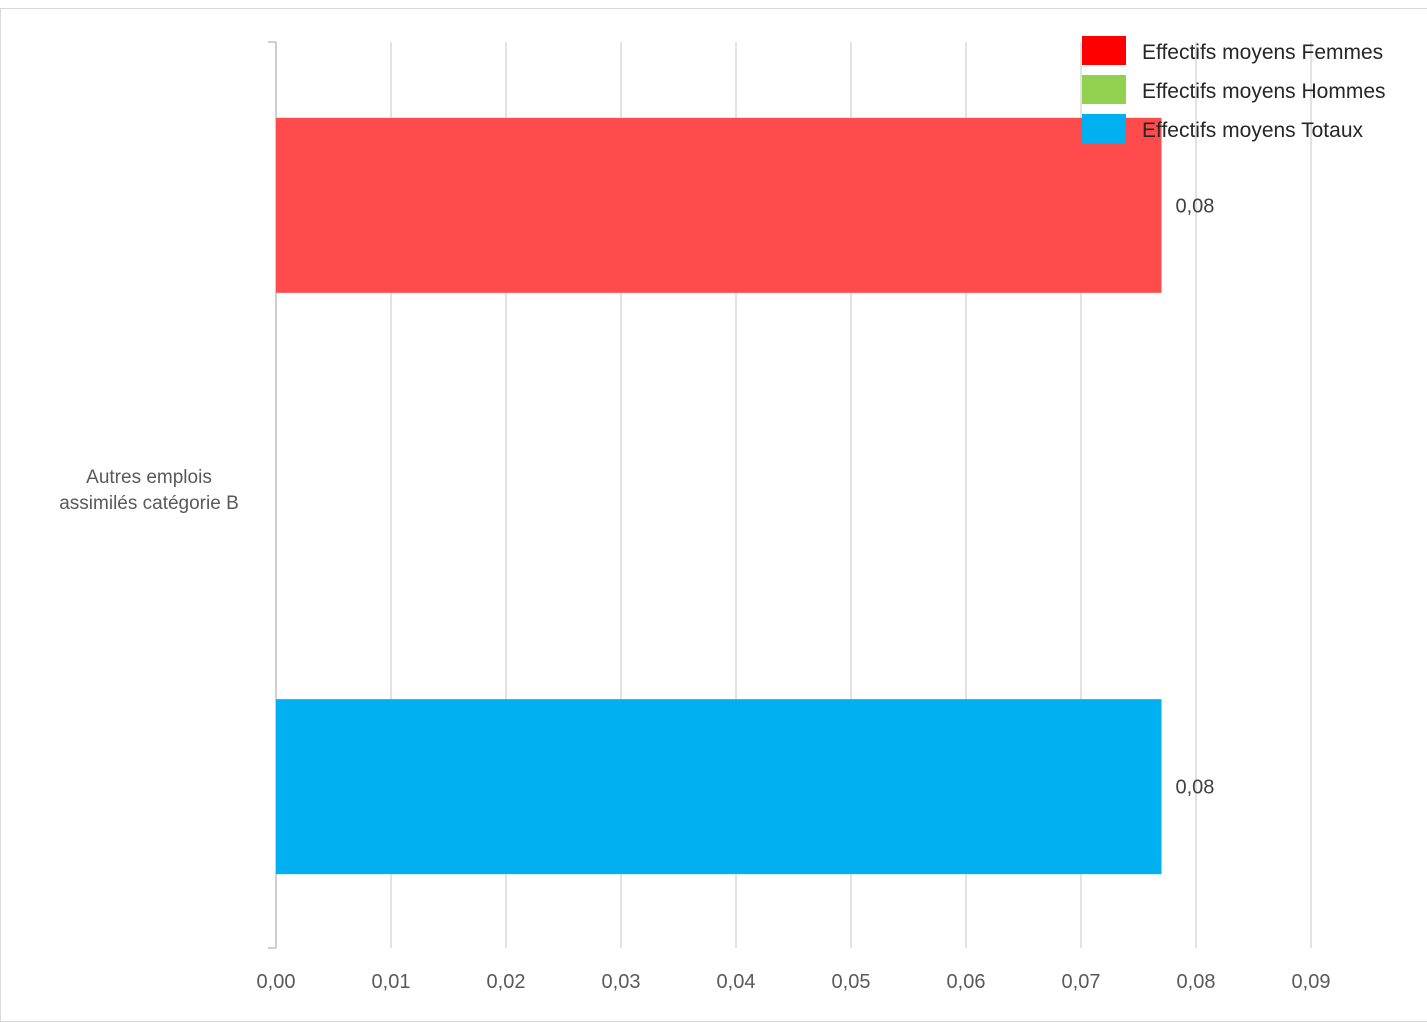 This screenshot has height=1022, width=1427. What do you see at coordinates (1264, 91) in the screenshot?
I see `legend-entry: Effectifs moyens Hommes` at bounding box center [1264, 91].